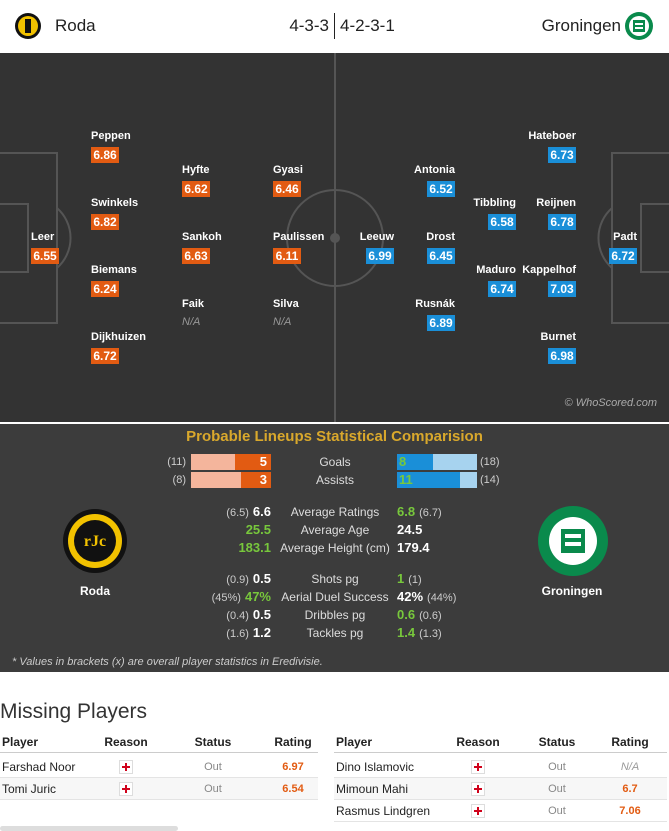 The height and width of the screenshot is (831, 669). Describe the element at coordinates (375, 767) in the screenshot. I see `player-name: Dino Islamovic` at that location.